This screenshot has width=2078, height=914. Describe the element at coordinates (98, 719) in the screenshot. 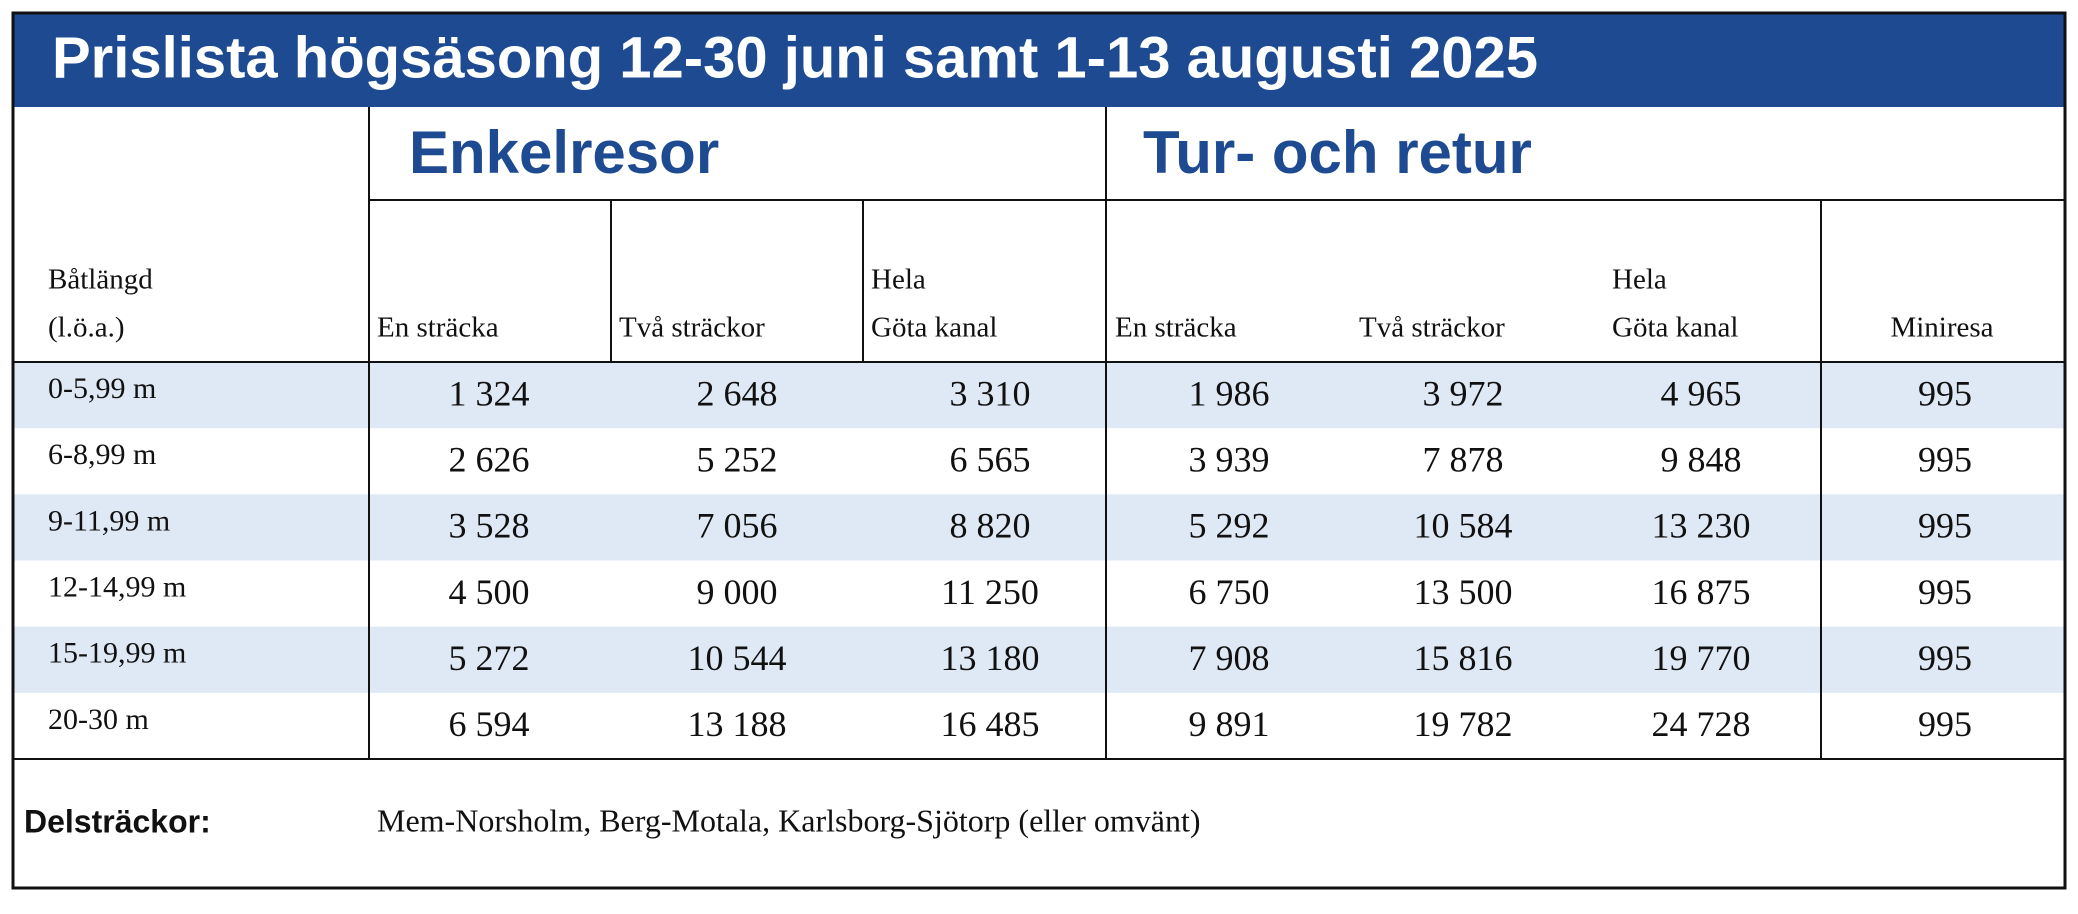

I see `row-label: 20-30 m` at that location.